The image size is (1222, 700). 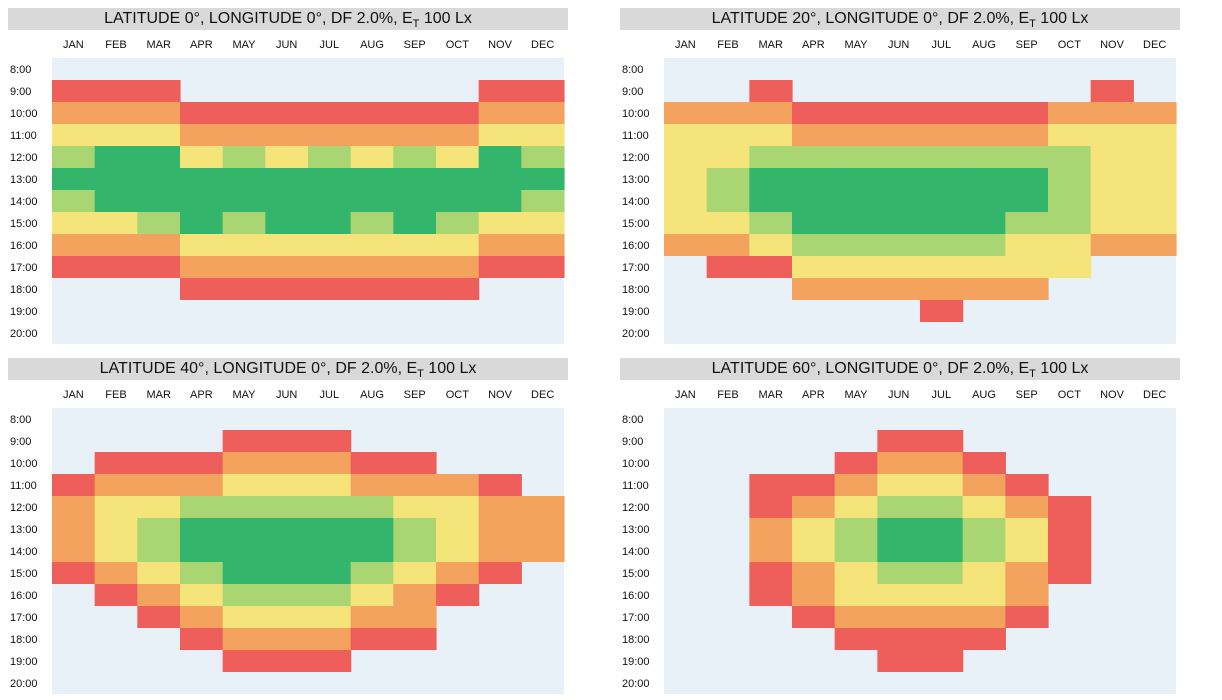 I want to click on hour-label: 20:00, so click(x=636, y=684).